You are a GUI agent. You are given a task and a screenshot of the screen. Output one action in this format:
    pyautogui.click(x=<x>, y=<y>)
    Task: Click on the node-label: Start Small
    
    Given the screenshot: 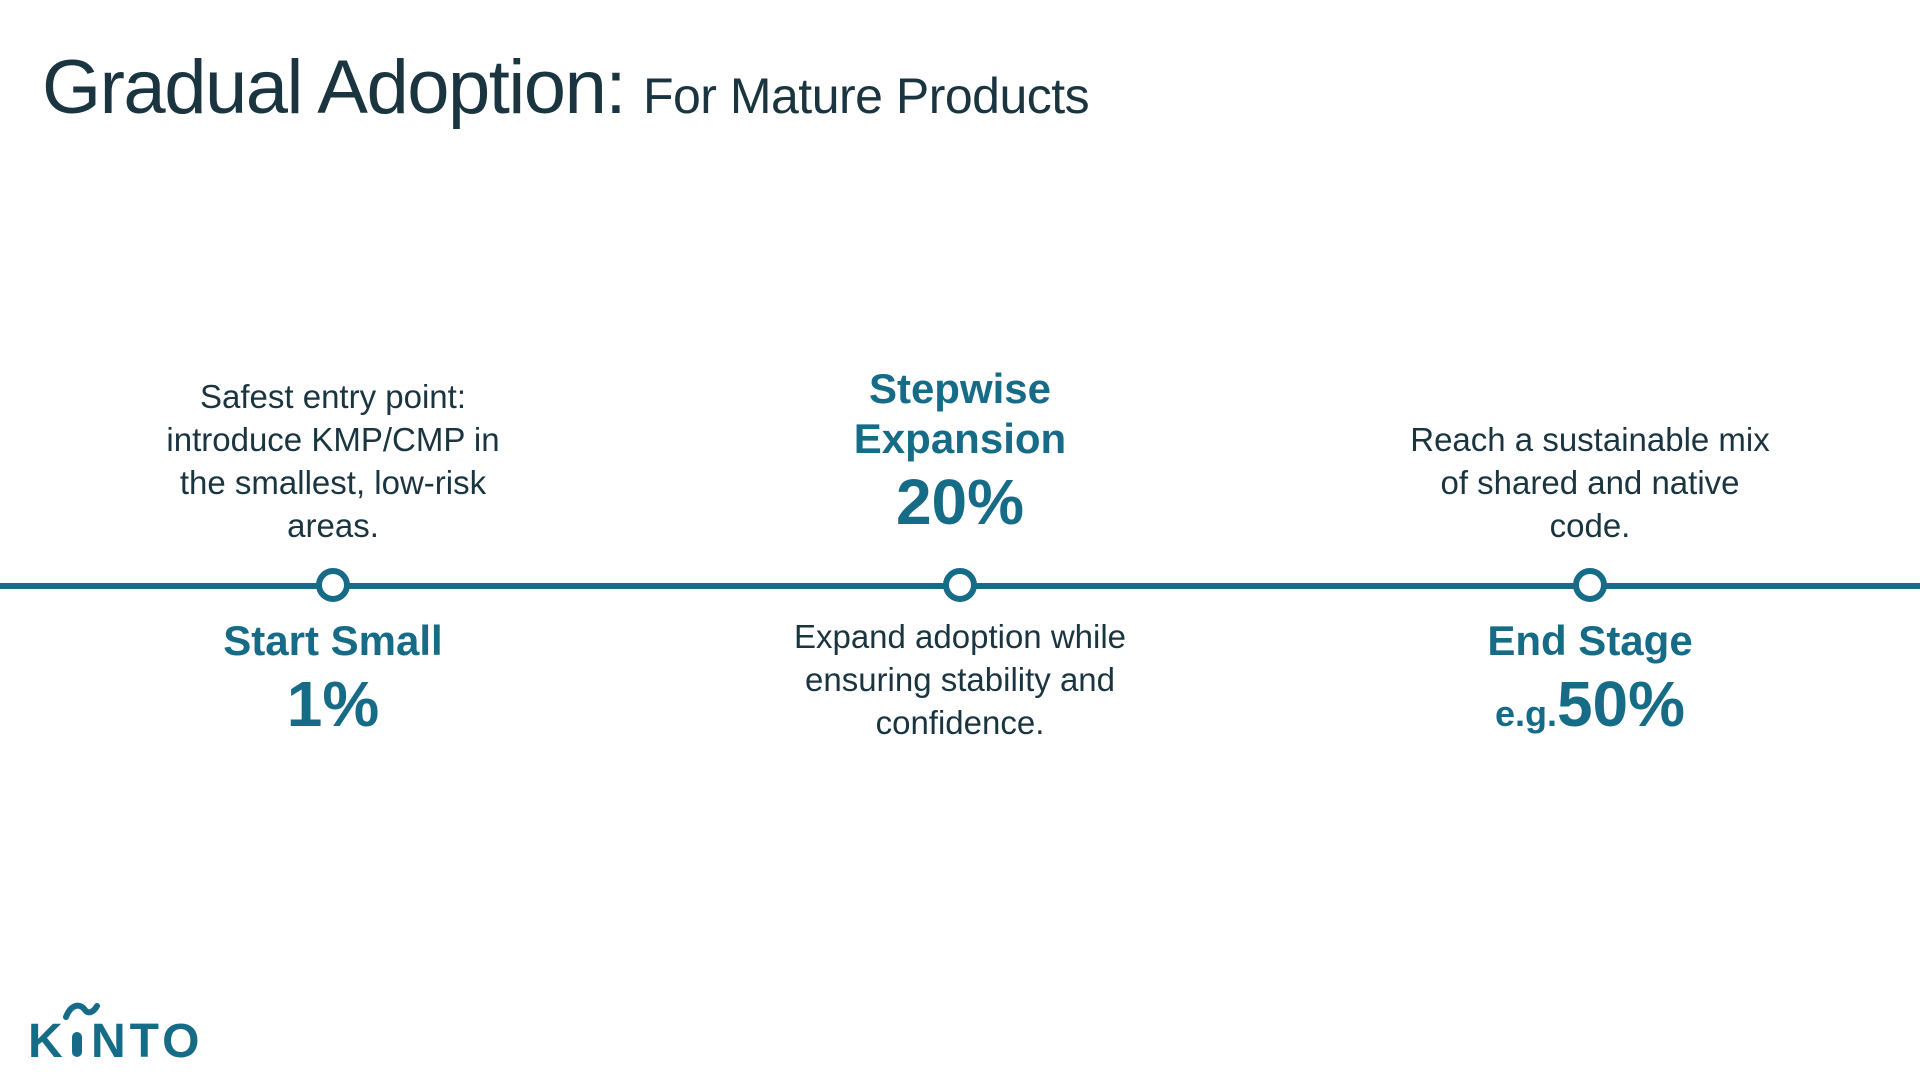 What is the action you would take?
    pyautogui.click(x=333, y=640)
    